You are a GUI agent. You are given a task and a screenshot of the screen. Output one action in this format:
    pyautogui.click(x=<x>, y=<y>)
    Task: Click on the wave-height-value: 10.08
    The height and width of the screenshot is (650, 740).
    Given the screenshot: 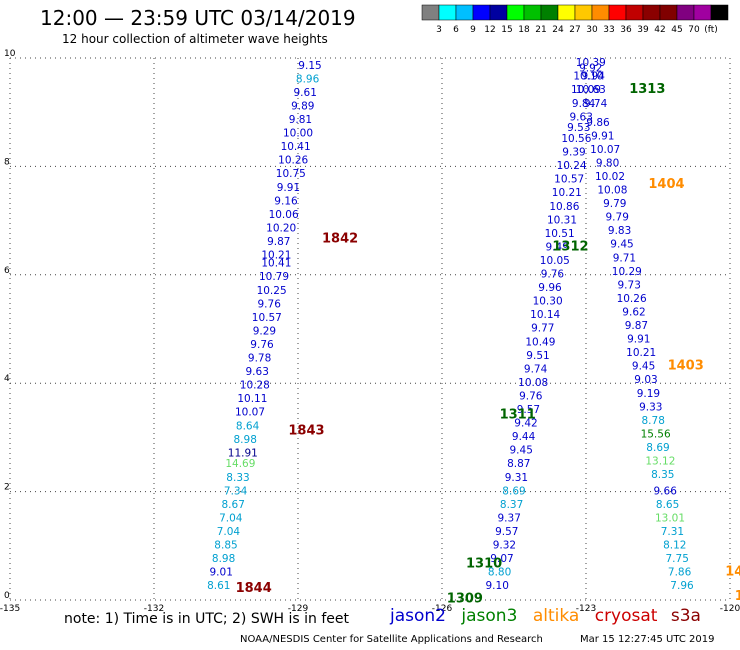 What is the action you would take?
    pyautogui.click(x=533, y=383)
    